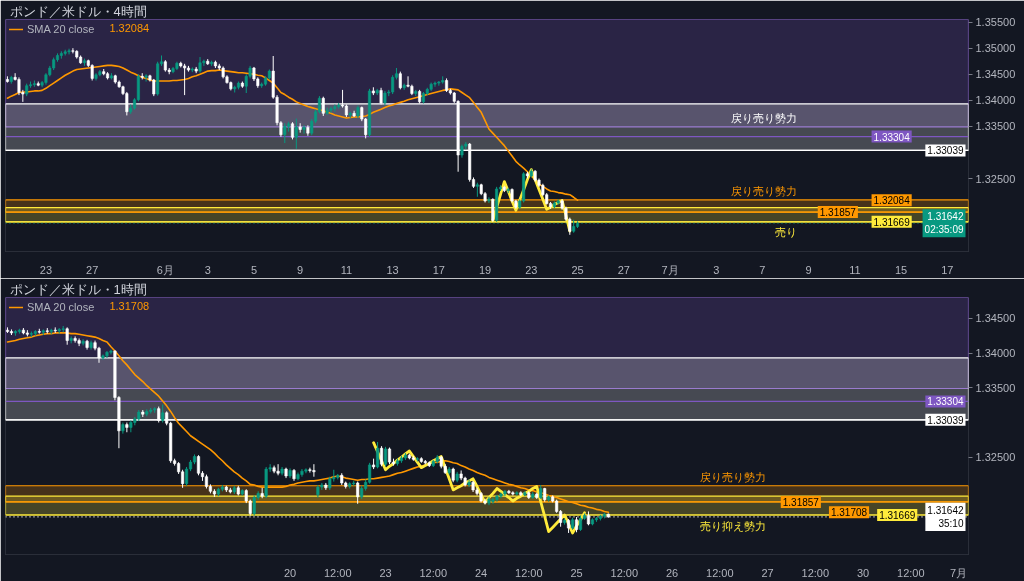 This screenshot has height=581, width=1024. What do you see at coordinates (481, 572) in the screenshot?
I see `x-tick-label: 24` at bounding box center [481, 572].